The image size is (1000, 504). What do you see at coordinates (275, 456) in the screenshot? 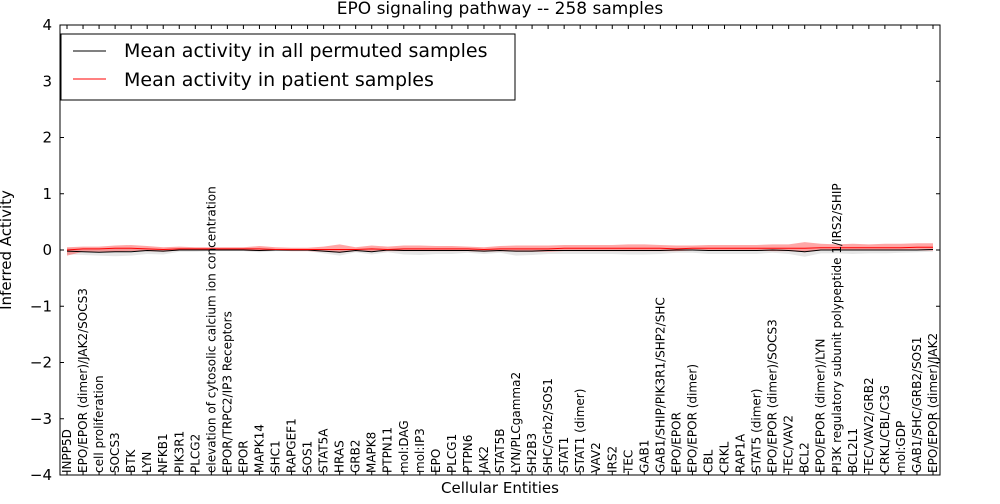
I see `x-category-label: SHC1` at bounding box center [275, 456].